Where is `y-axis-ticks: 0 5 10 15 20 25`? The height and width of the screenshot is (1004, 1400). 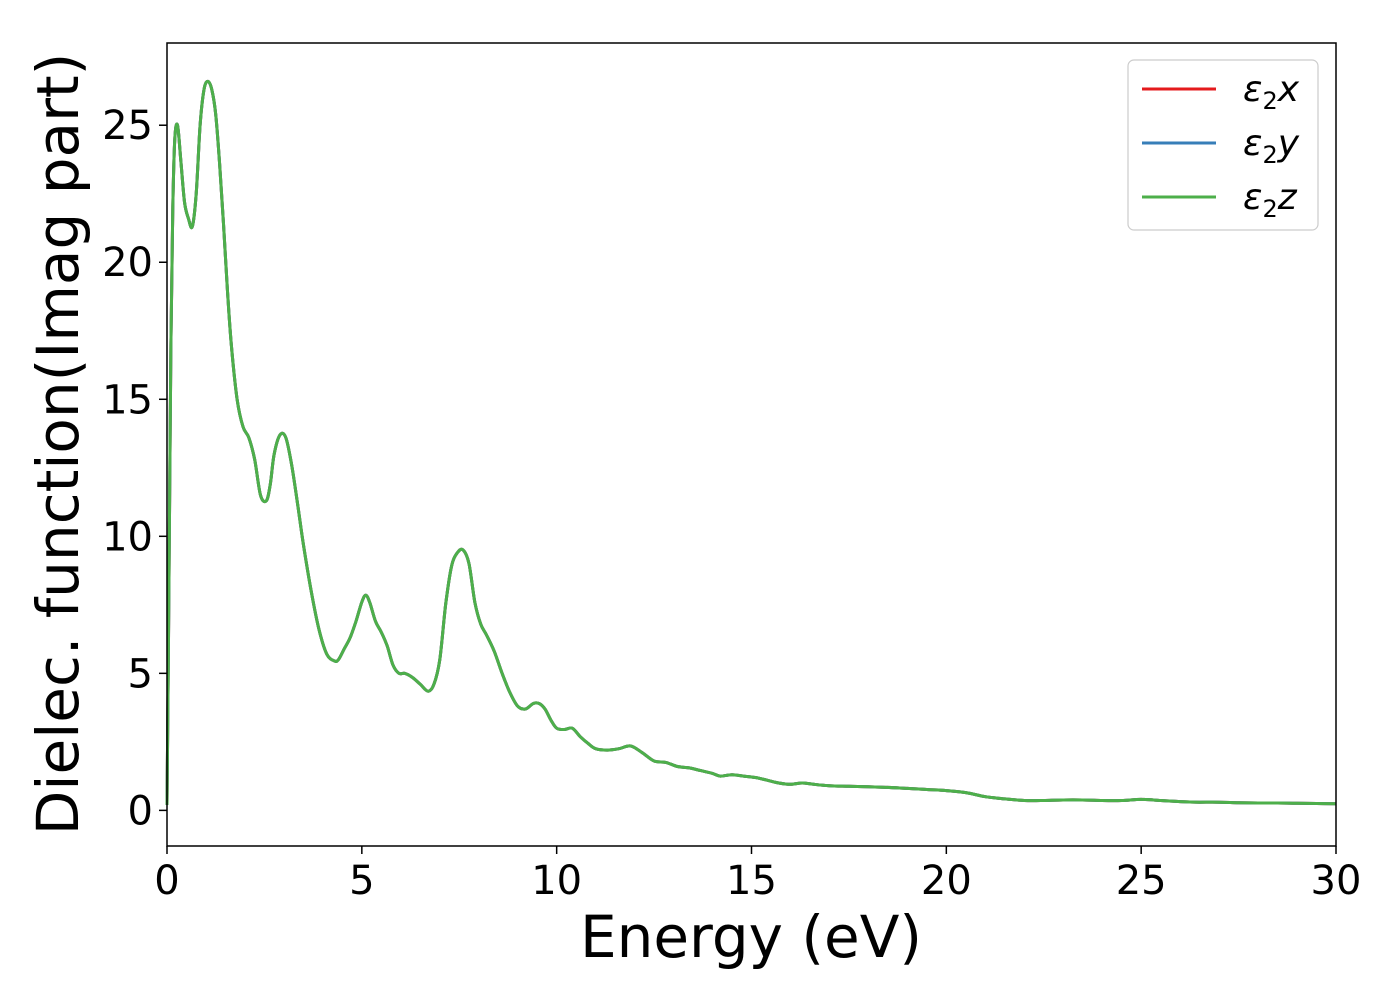 y-axis-ticks: 0 5 10 15 20 25 is located at coordinates (134, 468).